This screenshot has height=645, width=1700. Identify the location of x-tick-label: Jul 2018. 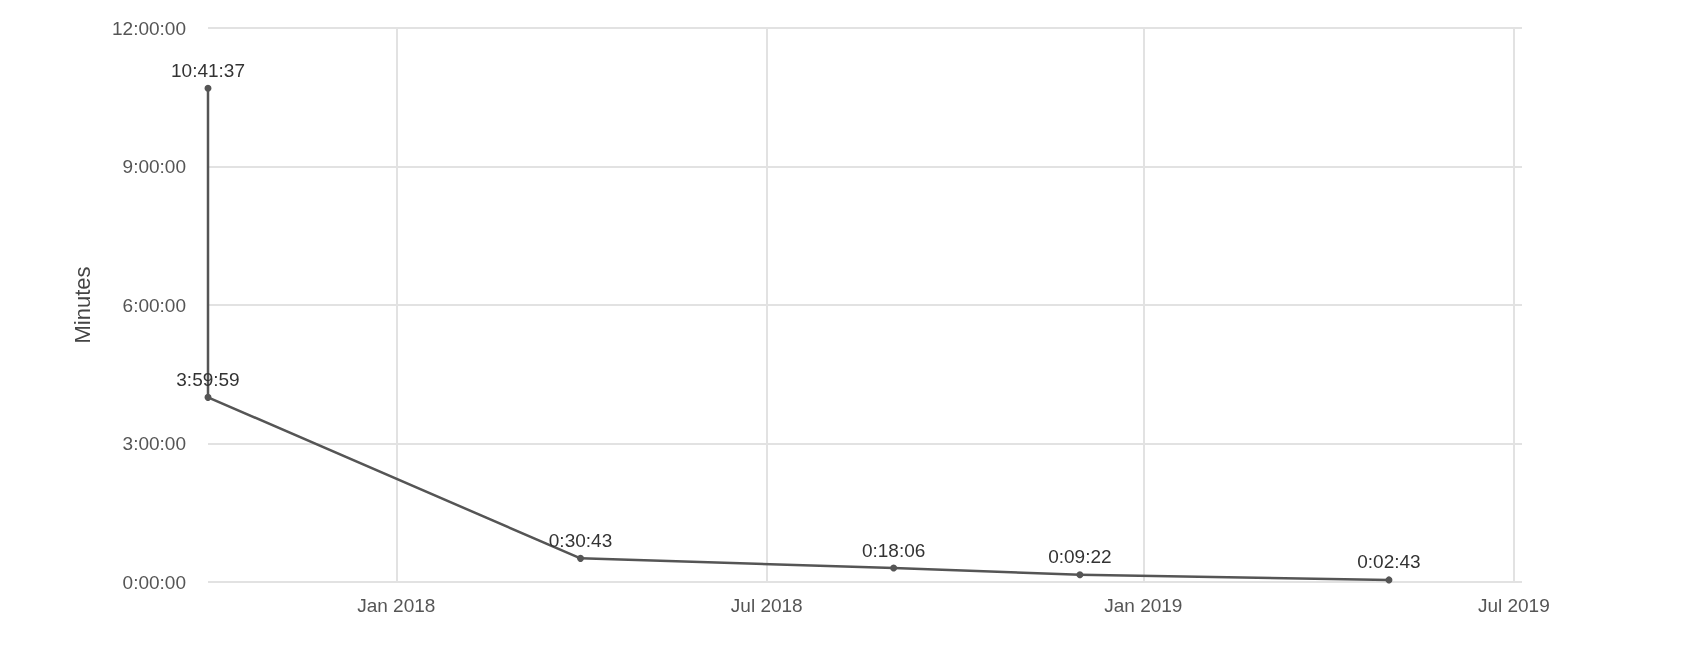
(766, 605).